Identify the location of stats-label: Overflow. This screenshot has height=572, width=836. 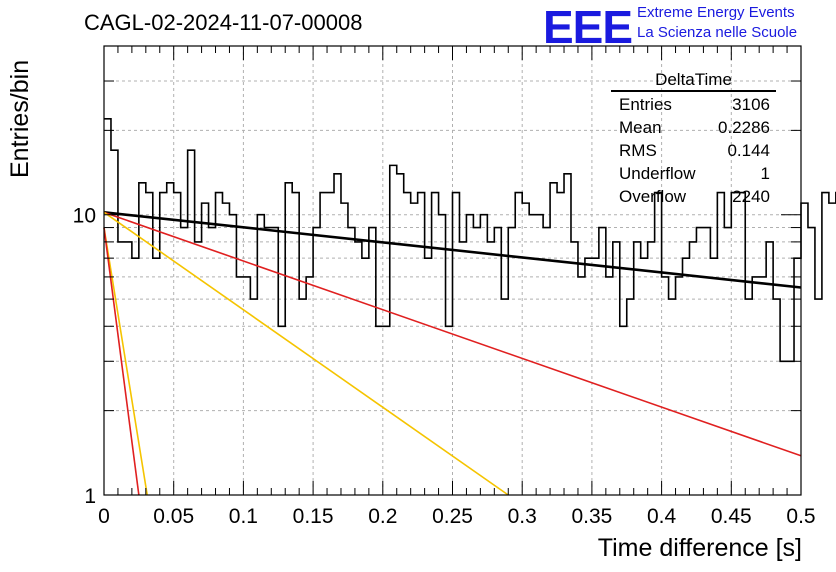
(653, 196).